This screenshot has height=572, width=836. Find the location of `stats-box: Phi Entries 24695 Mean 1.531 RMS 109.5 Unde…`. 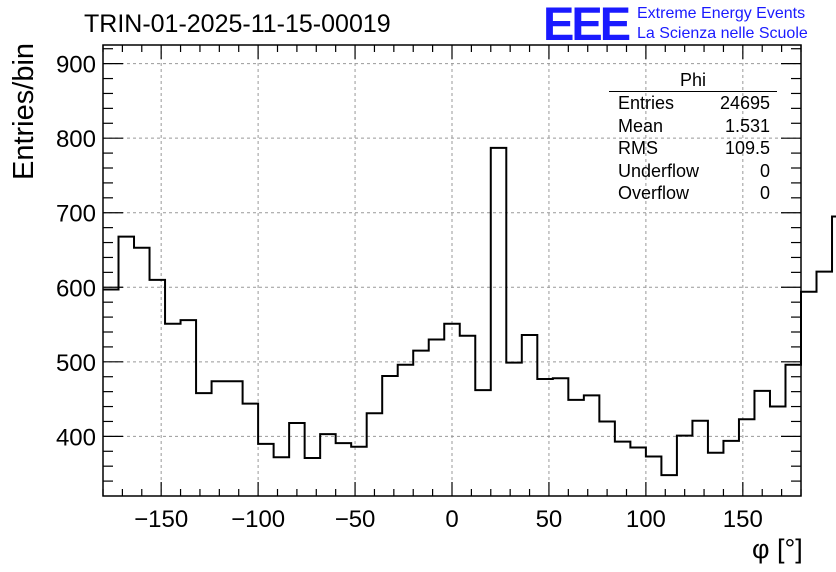

stats-box: Phi Entries 24695 Mean 1.531 RMS 109.5 Unde… is located at coordinates (693, 137).